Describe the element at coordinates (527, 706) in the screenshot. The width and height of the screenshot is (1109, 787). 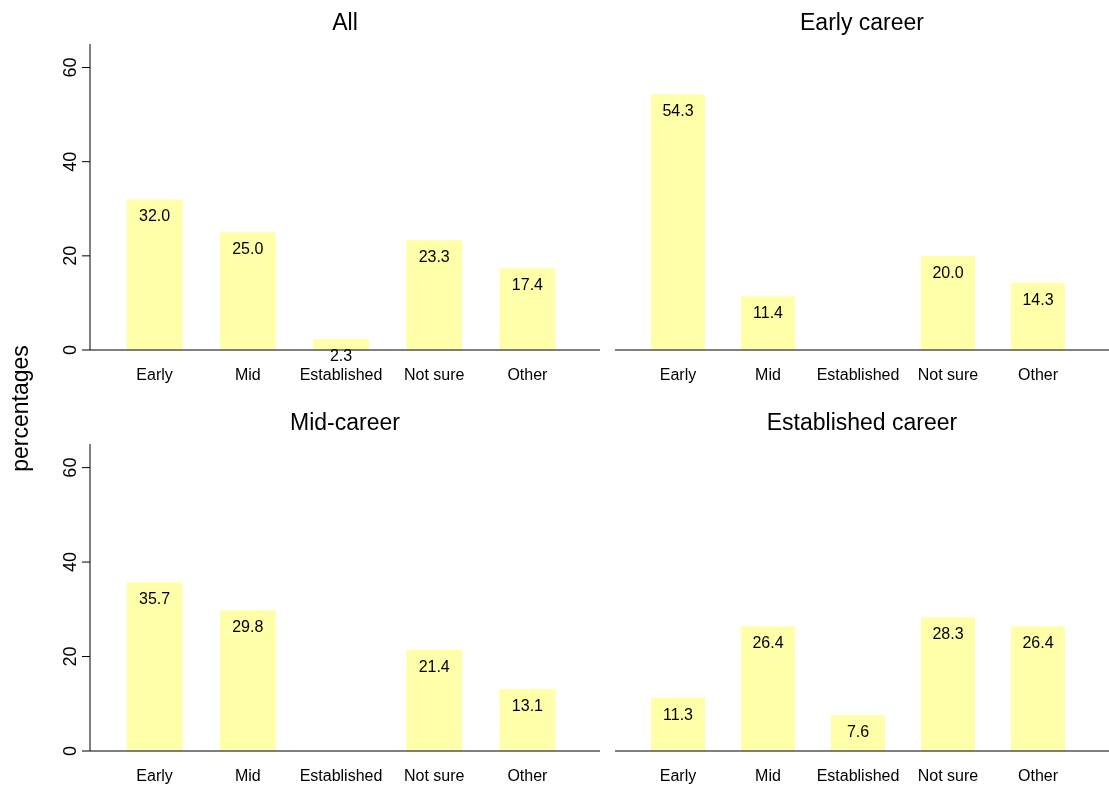
I see `data-label: 13.1` at that location.